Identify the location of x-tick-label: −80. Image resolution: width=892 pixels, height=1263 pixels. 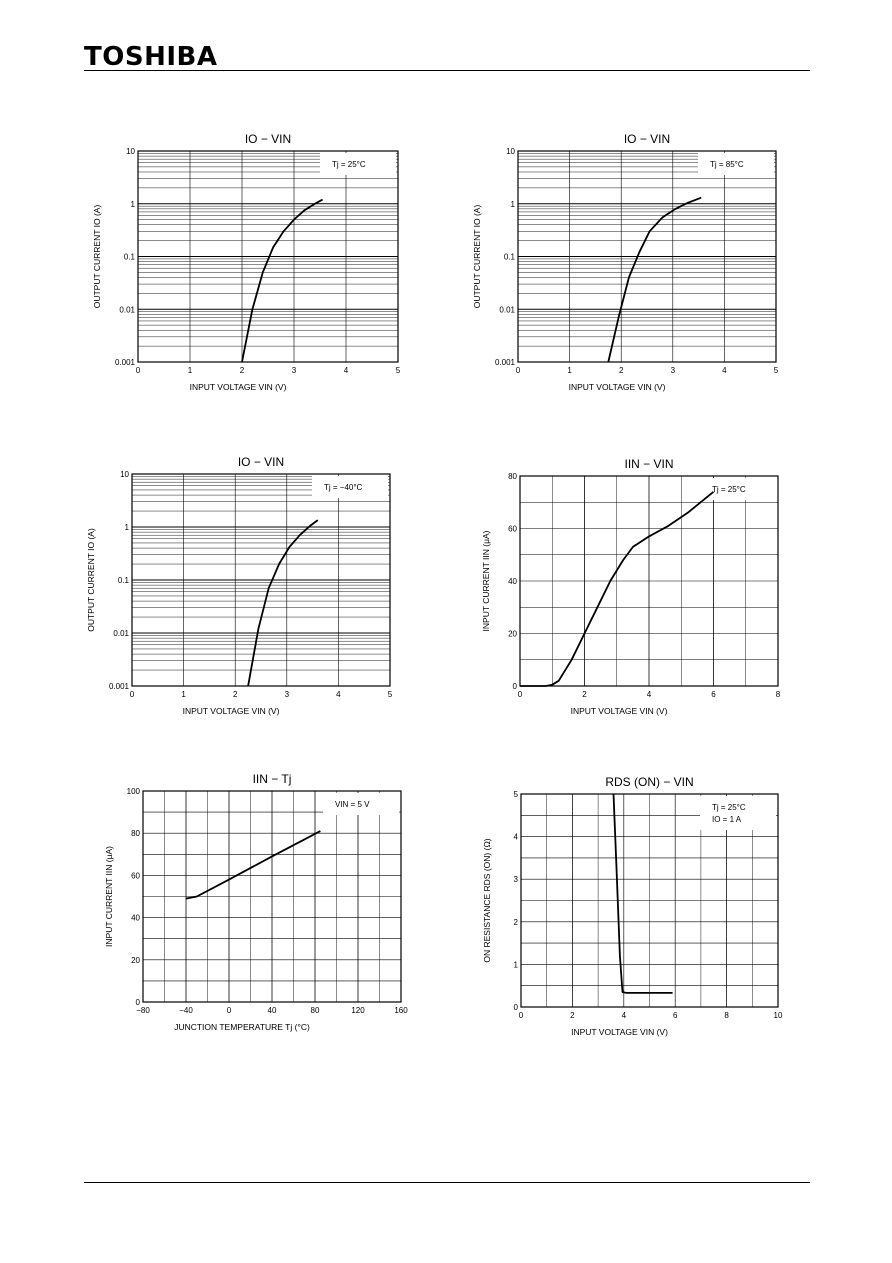
(143, 1010).